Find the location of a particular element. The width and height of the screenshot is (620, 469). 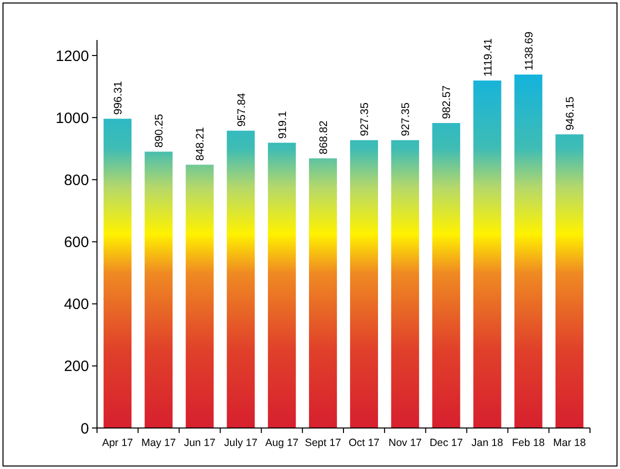

data-label: 957.84 is located at coordinates (242, 110).